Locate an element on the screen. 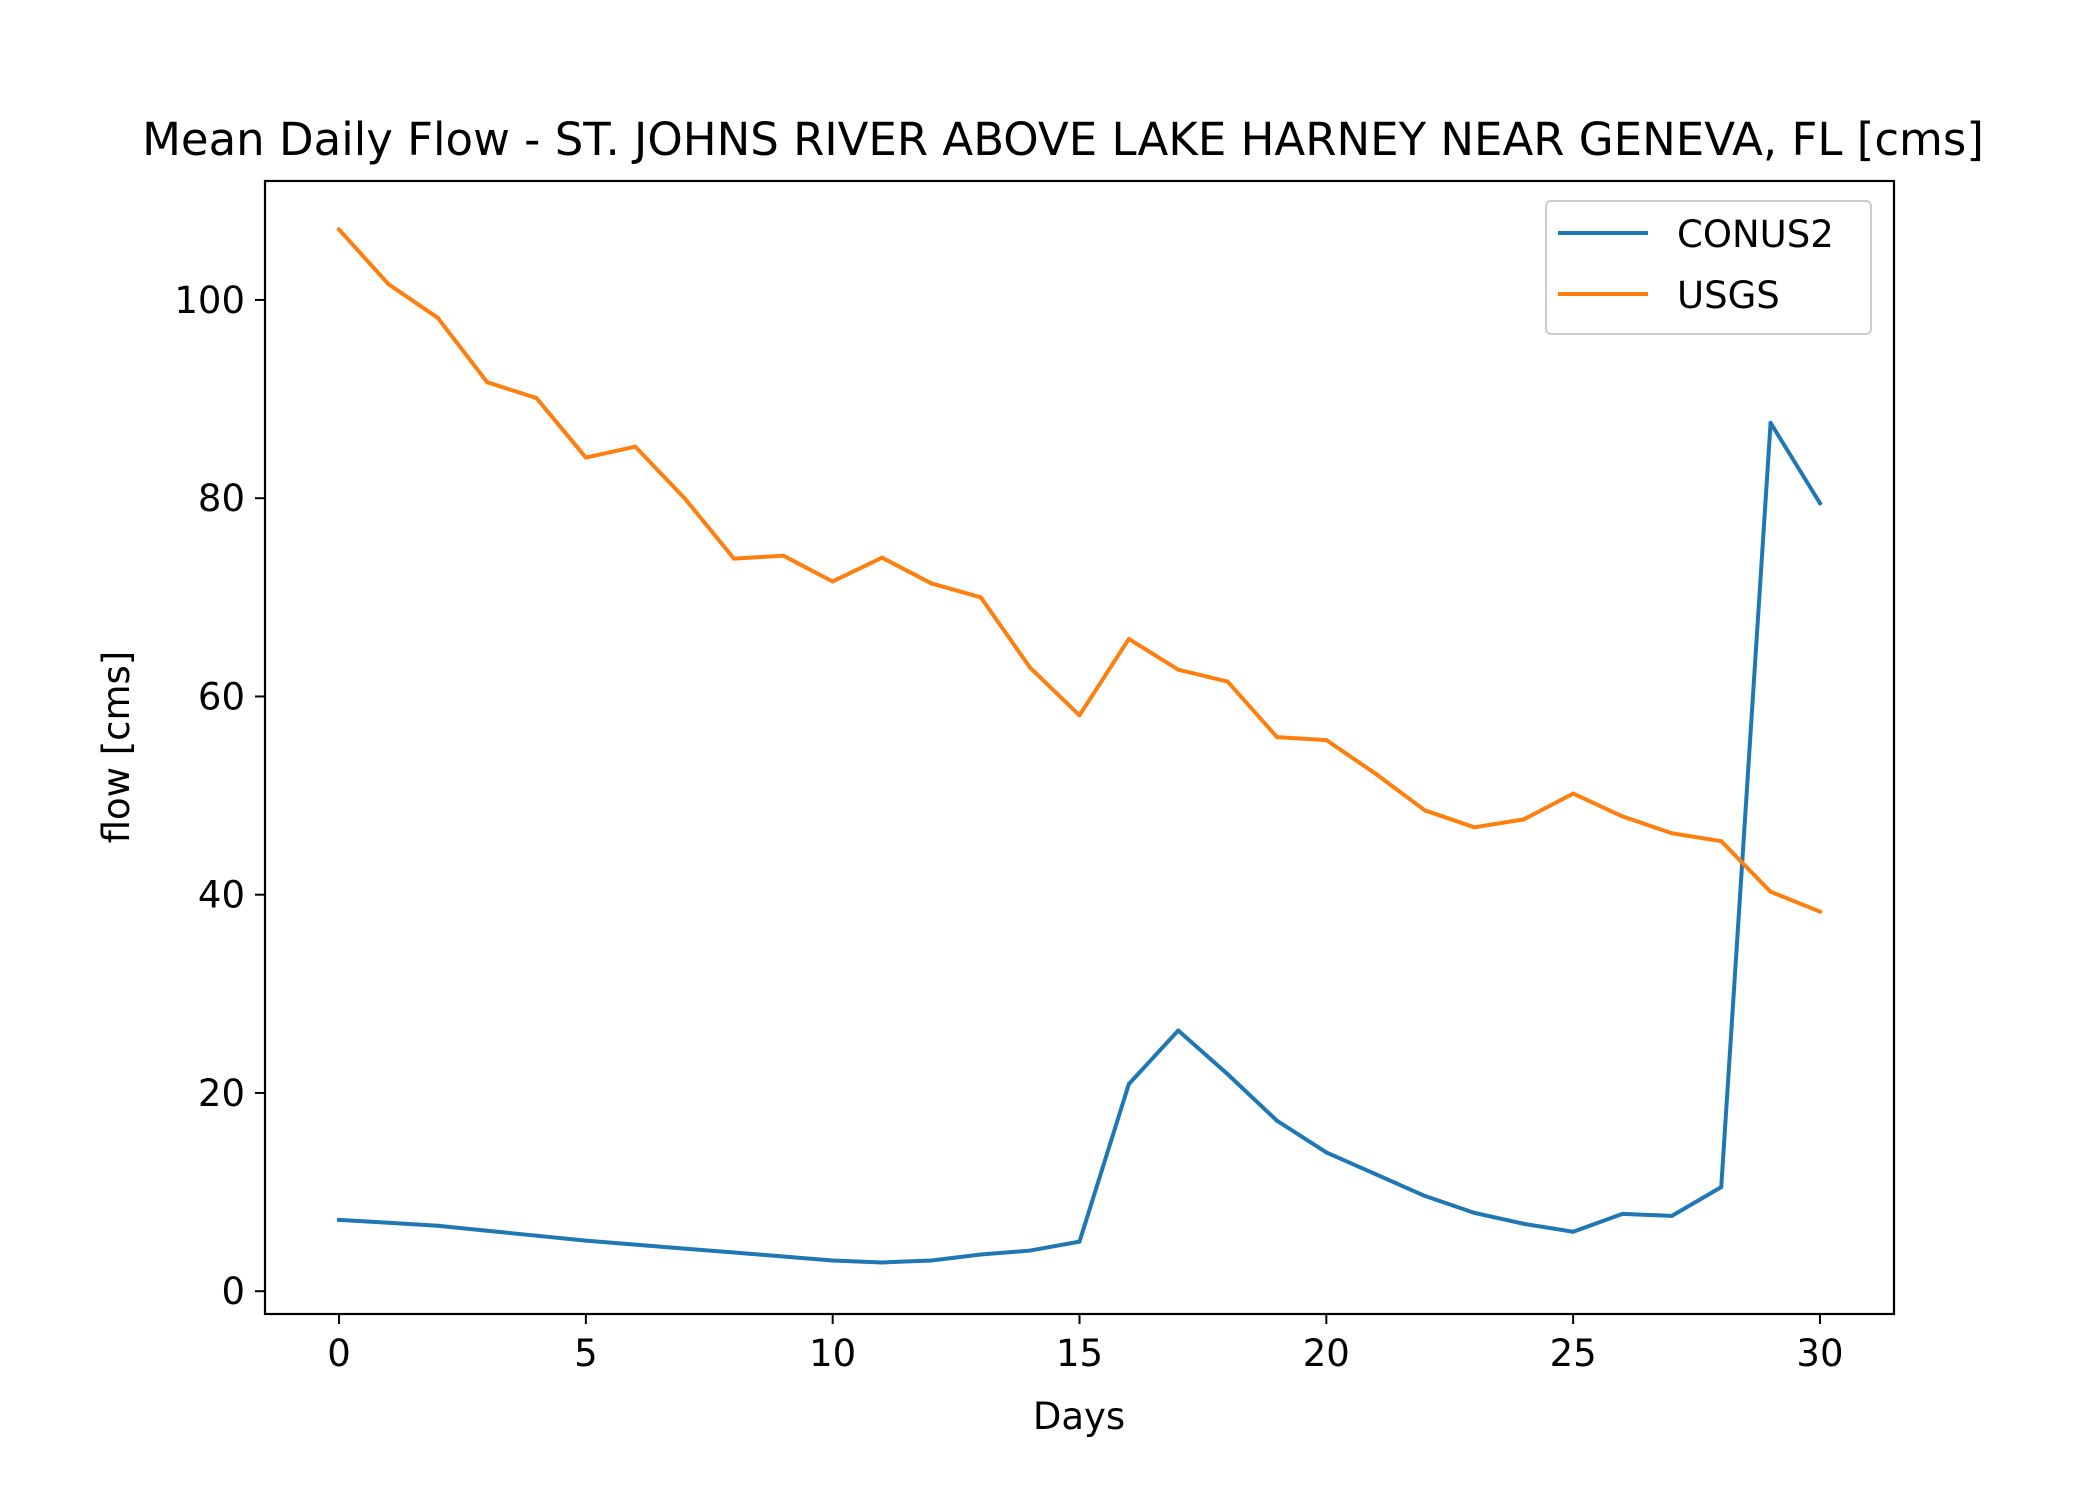  x-tick-label: 30 is located at coordinates (1819, 1353).